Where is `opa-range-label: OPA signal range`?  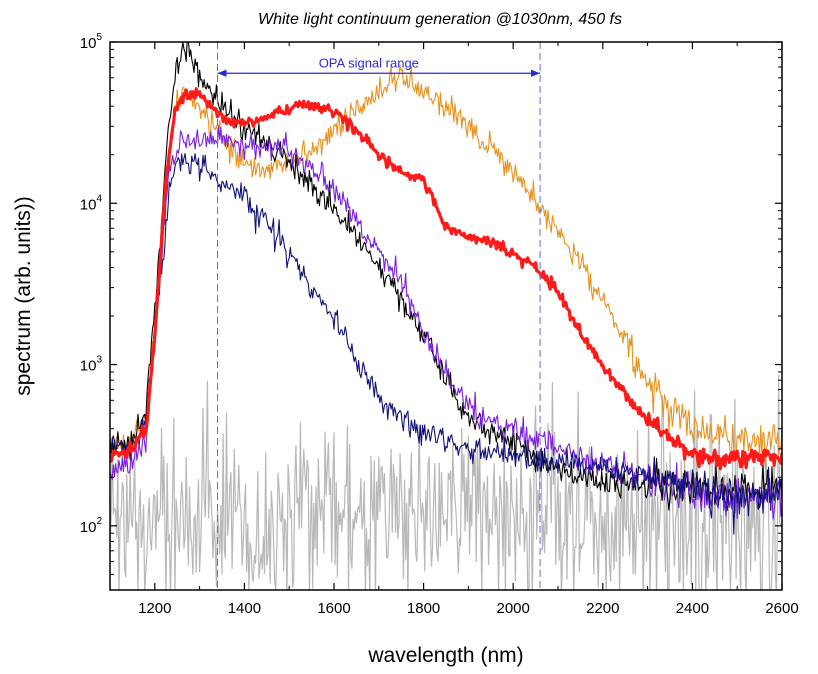 opa-range-label: OPA signal range is located at coordinates (369, 62).